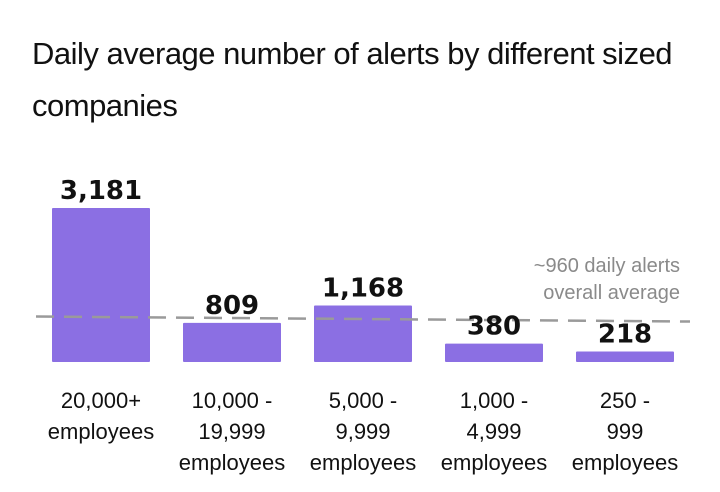 Image resolution: width=720 pixels, height=492 pixels. What do you see at coordinates (362, 431) in the screenshot?
I see `category-label-2-line-1: 9,999` at bounding box center [362, 431].